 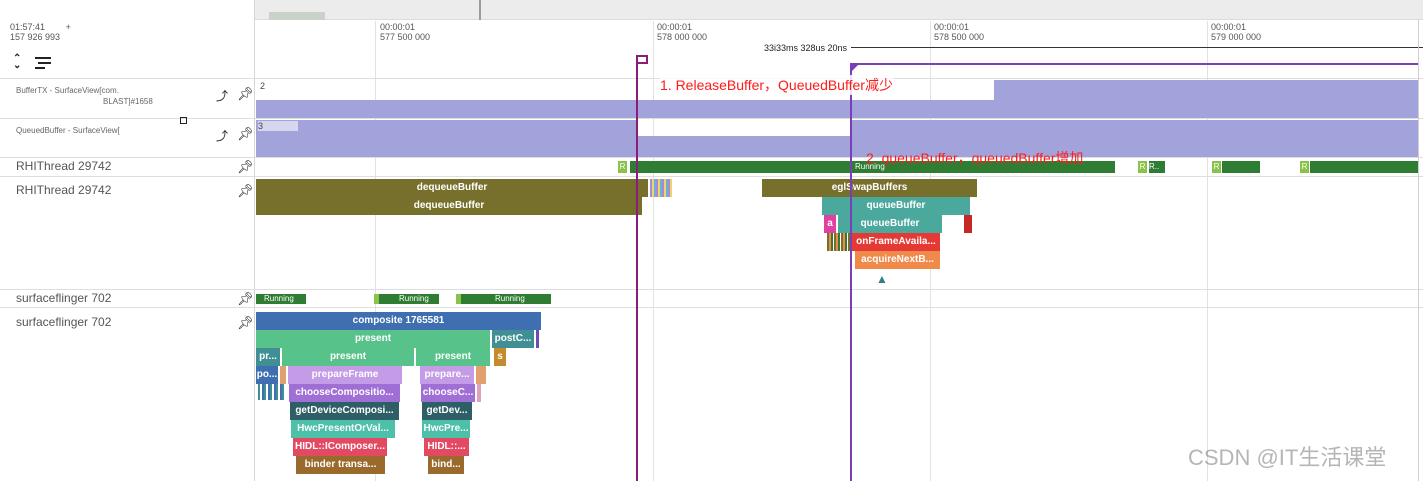 What do you see at coordinates (1418, 250) in the screenshot?
I see `scroll-edge` at bounding box center [1418, 250].